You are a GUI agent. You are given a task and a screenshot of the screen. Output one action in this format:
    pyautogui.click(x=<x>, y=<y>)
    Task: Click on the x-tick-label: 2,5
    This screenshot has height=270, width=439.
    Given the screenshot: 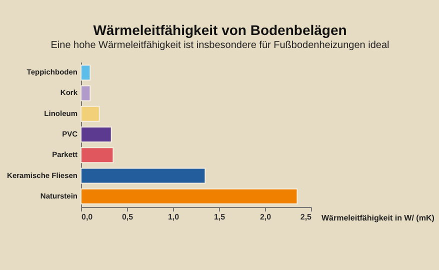 What is the action you would take?
    pyautogui.click(x=306, y=217)
    